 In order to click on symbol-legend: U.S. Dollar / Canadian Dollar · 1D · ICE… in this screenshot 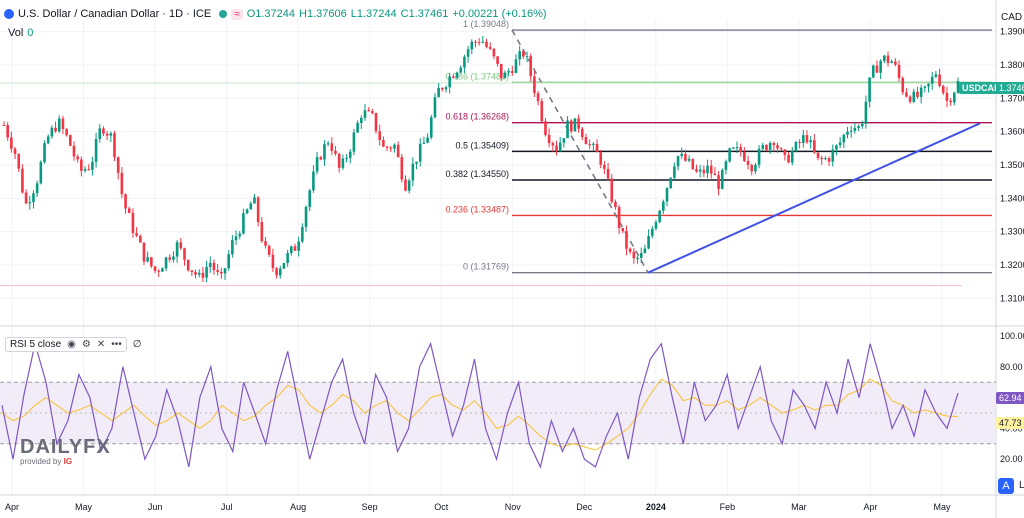, I will do `click(275, 14)`.